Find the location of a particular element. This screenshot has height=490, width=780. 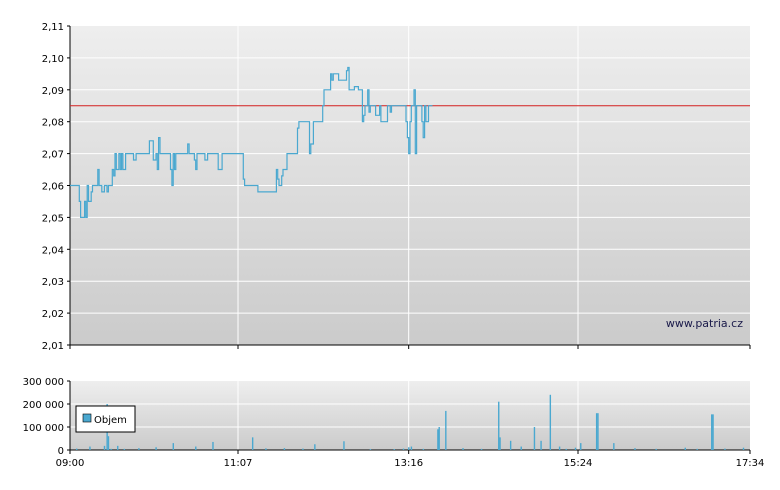

y-tick-label: 2,02 is located at coordinates (53, 314).